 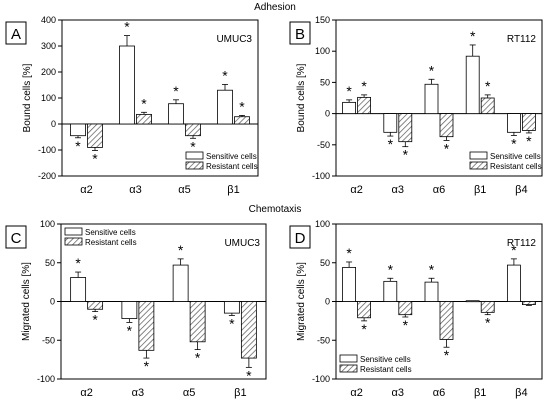 What do you see at coordinates (234, 39) in the screenshot?
I see `panel-a-cell-line: UMUC3` at bounding box center [234, 39].